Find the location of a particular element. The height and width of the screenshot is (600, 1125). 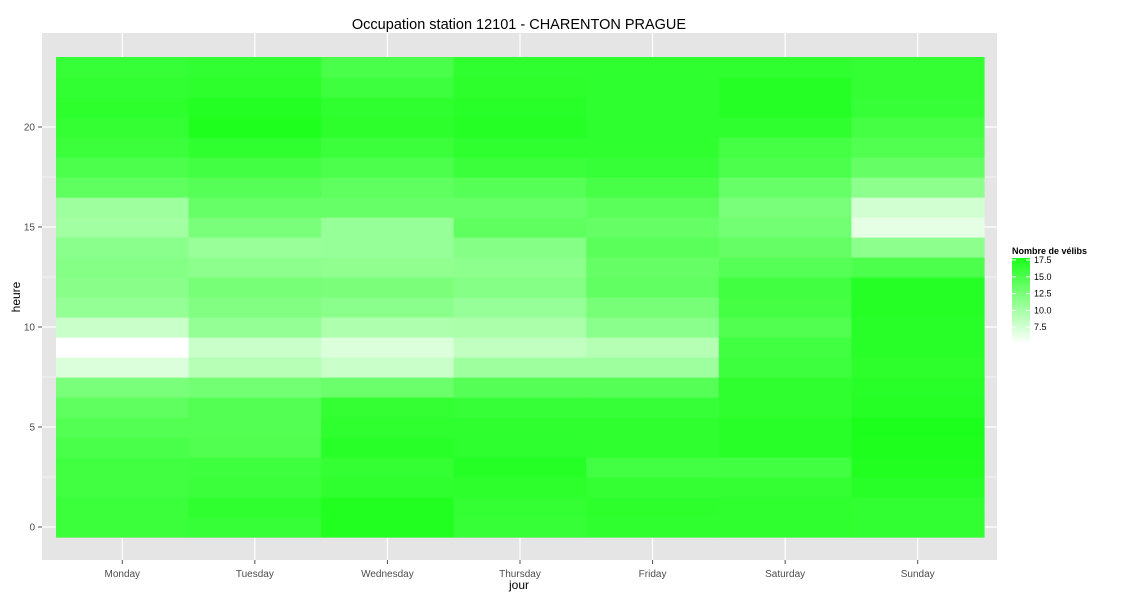

legend-title: Nombre de vélibs is located at coordinates (1049, 251).